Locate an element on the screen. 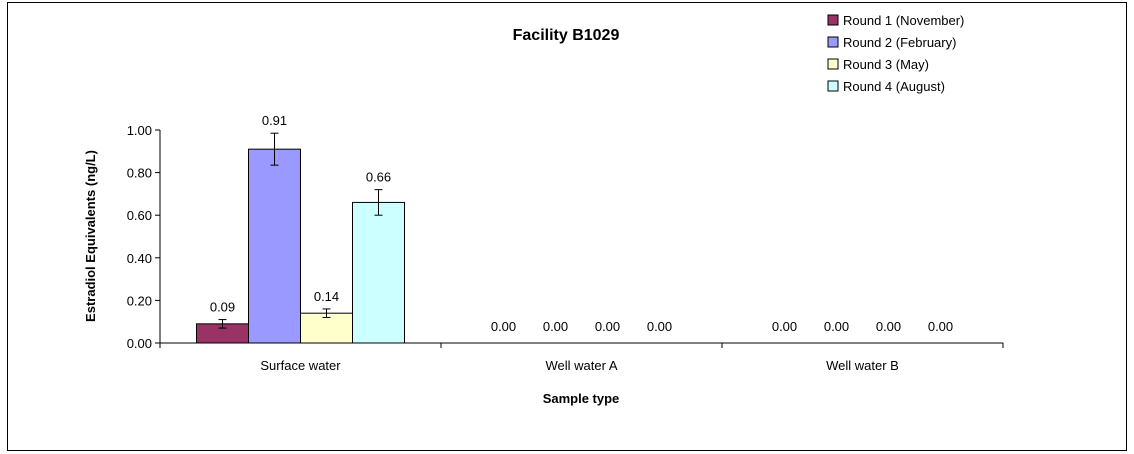  y-tick-label: 1.00 is located at coordinates (139, 130).